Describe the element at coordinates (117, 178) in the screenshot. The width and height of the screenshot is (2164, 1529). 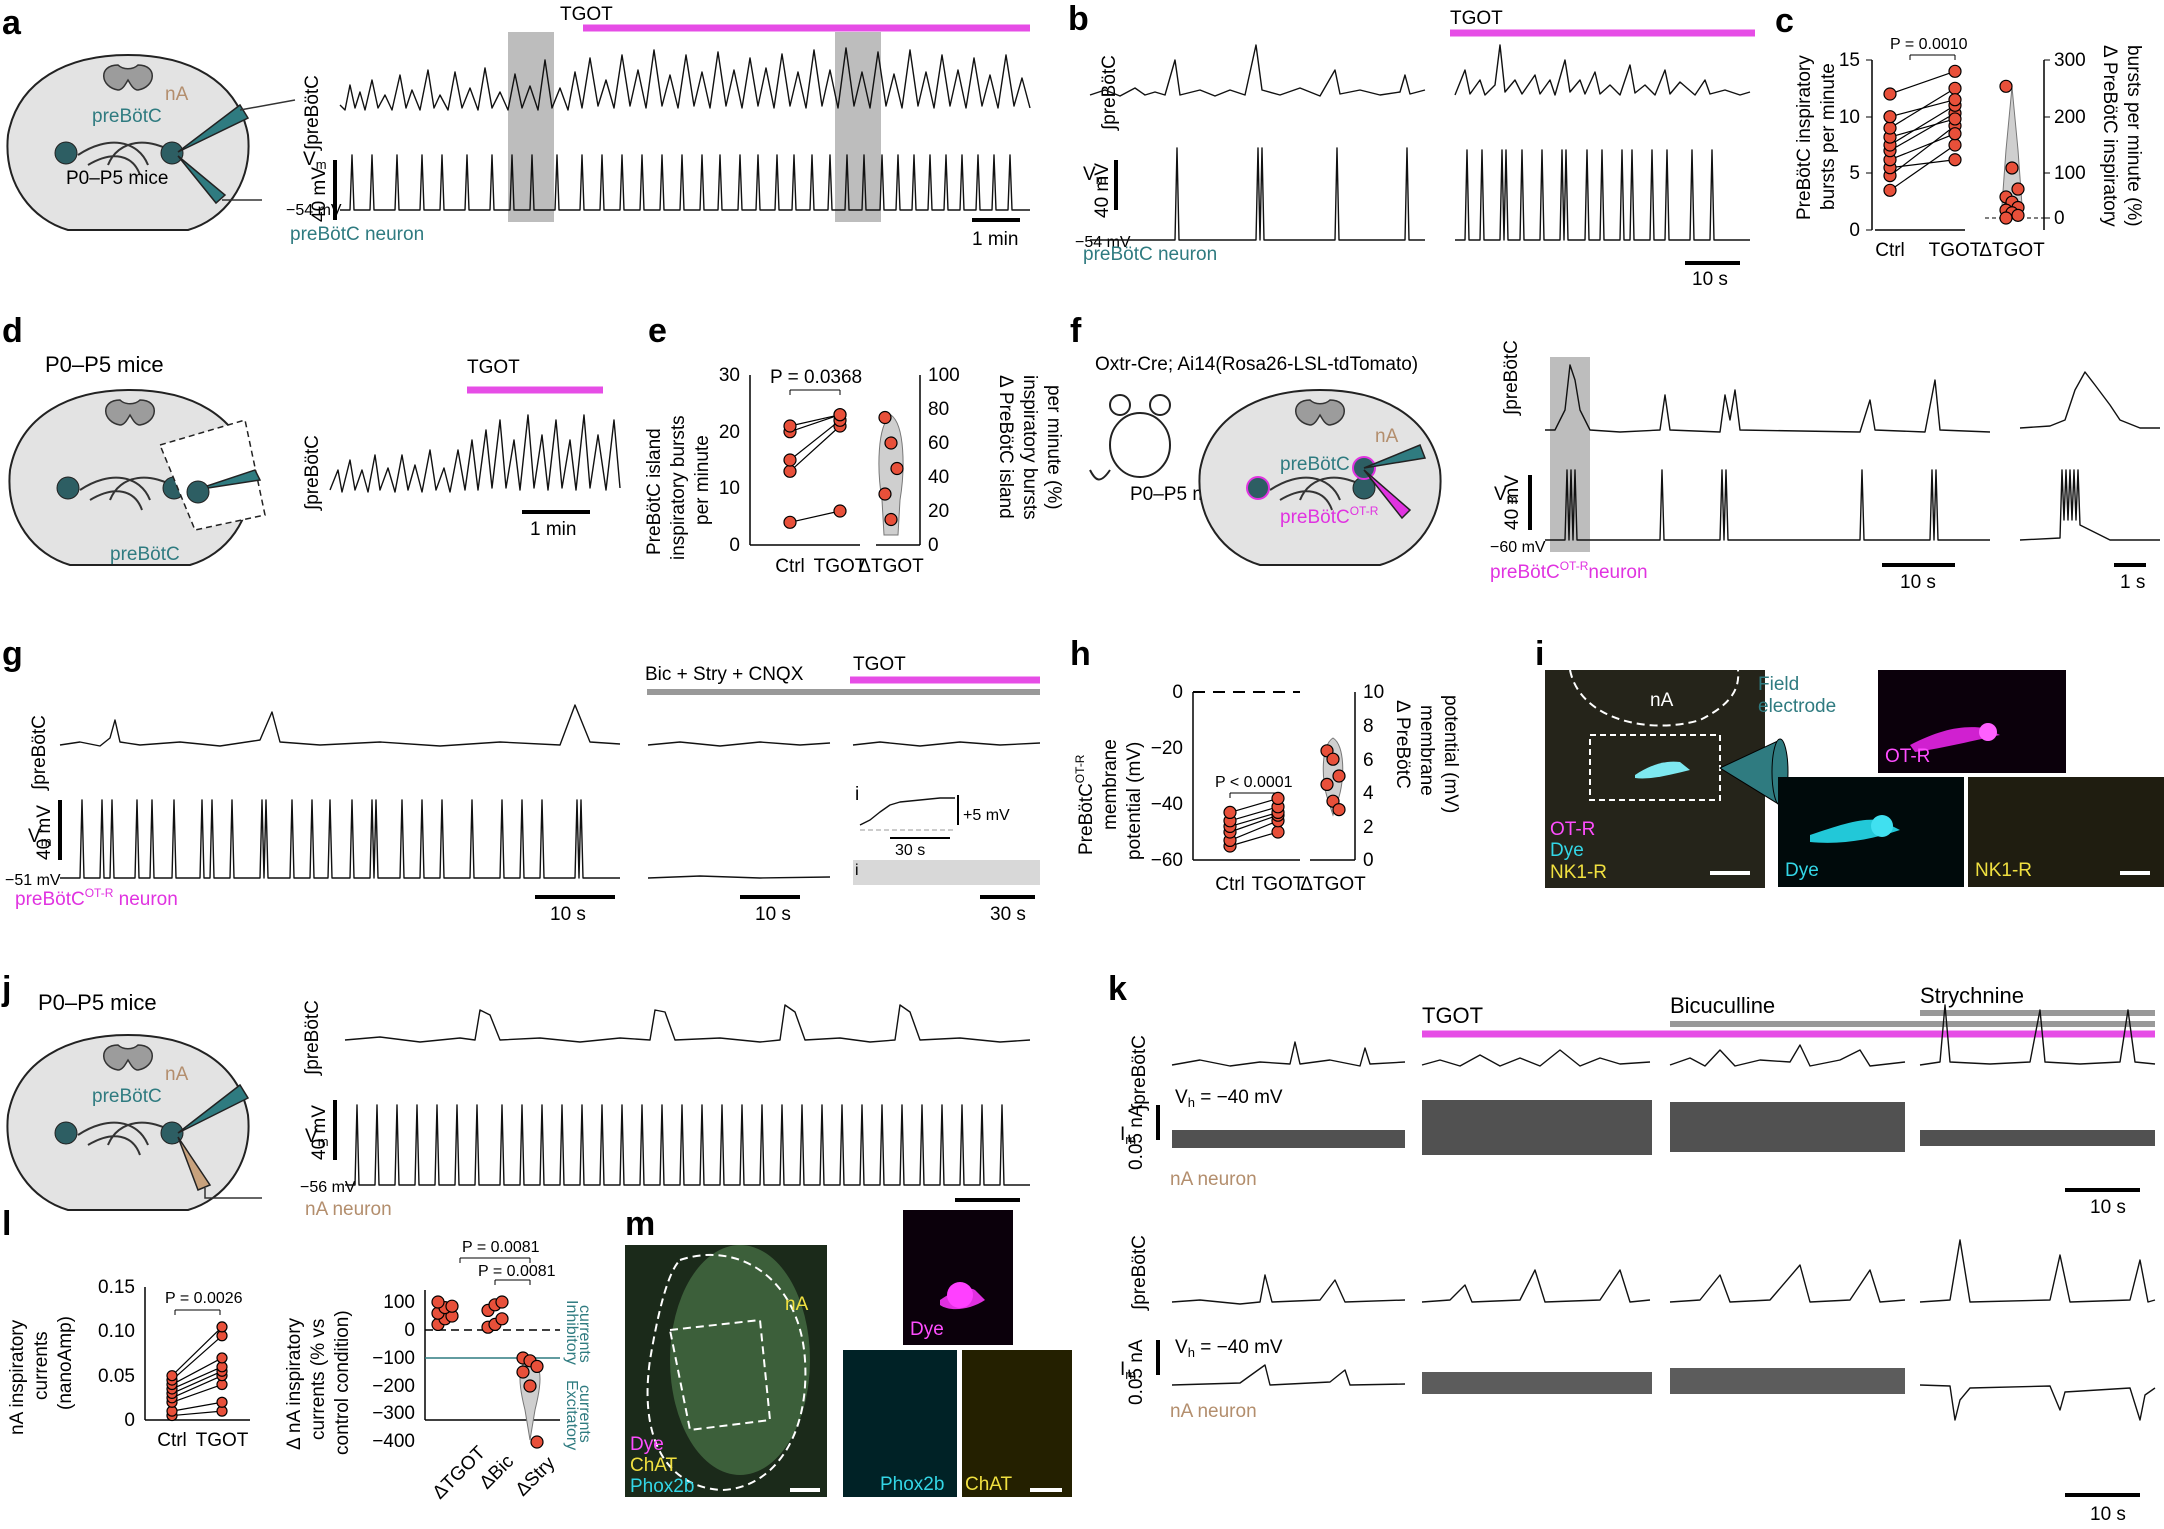
I see `mice-label-a: P0–P5 mice` at that location.